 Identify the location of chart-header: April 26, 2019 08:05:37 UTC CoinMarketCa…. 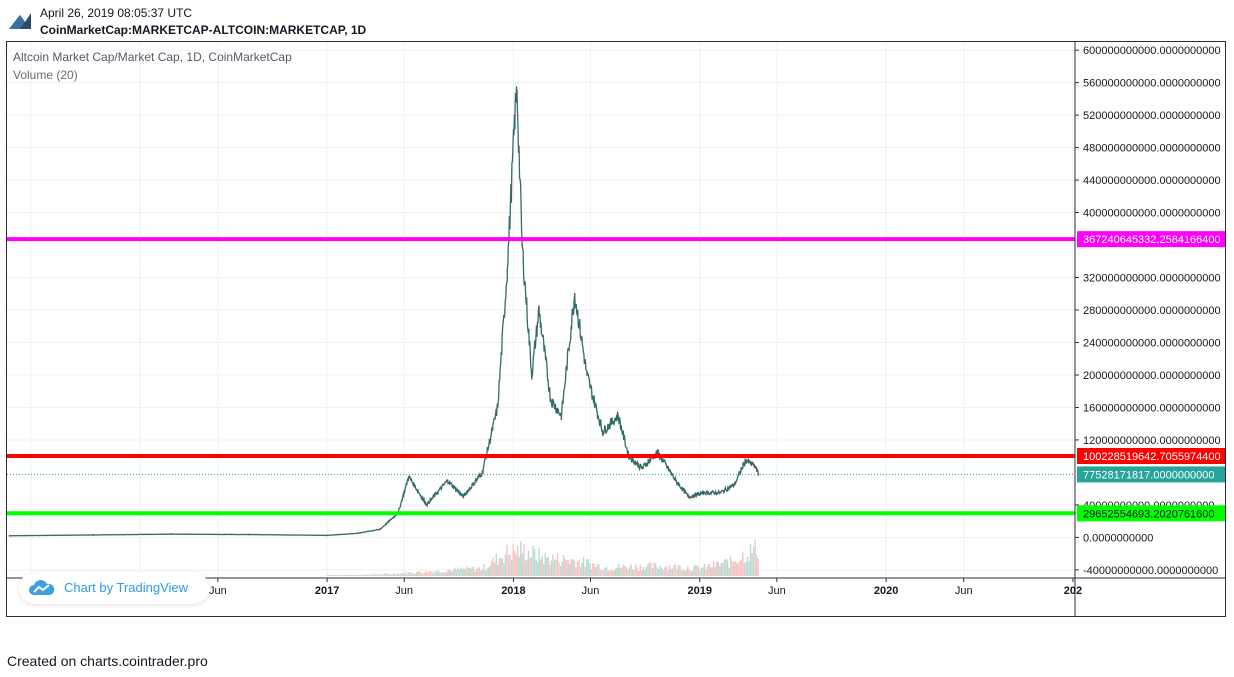
(617, 20).